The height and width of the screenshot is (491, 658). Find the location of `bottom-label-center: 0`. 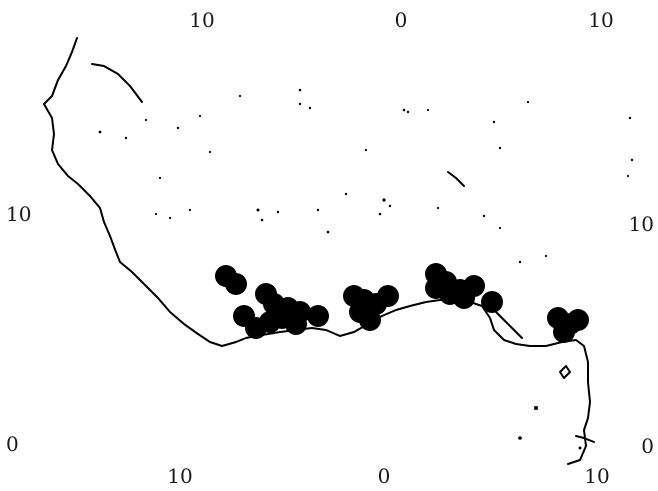

bottom-label-center: 0 is located at coordinates (384, 476).